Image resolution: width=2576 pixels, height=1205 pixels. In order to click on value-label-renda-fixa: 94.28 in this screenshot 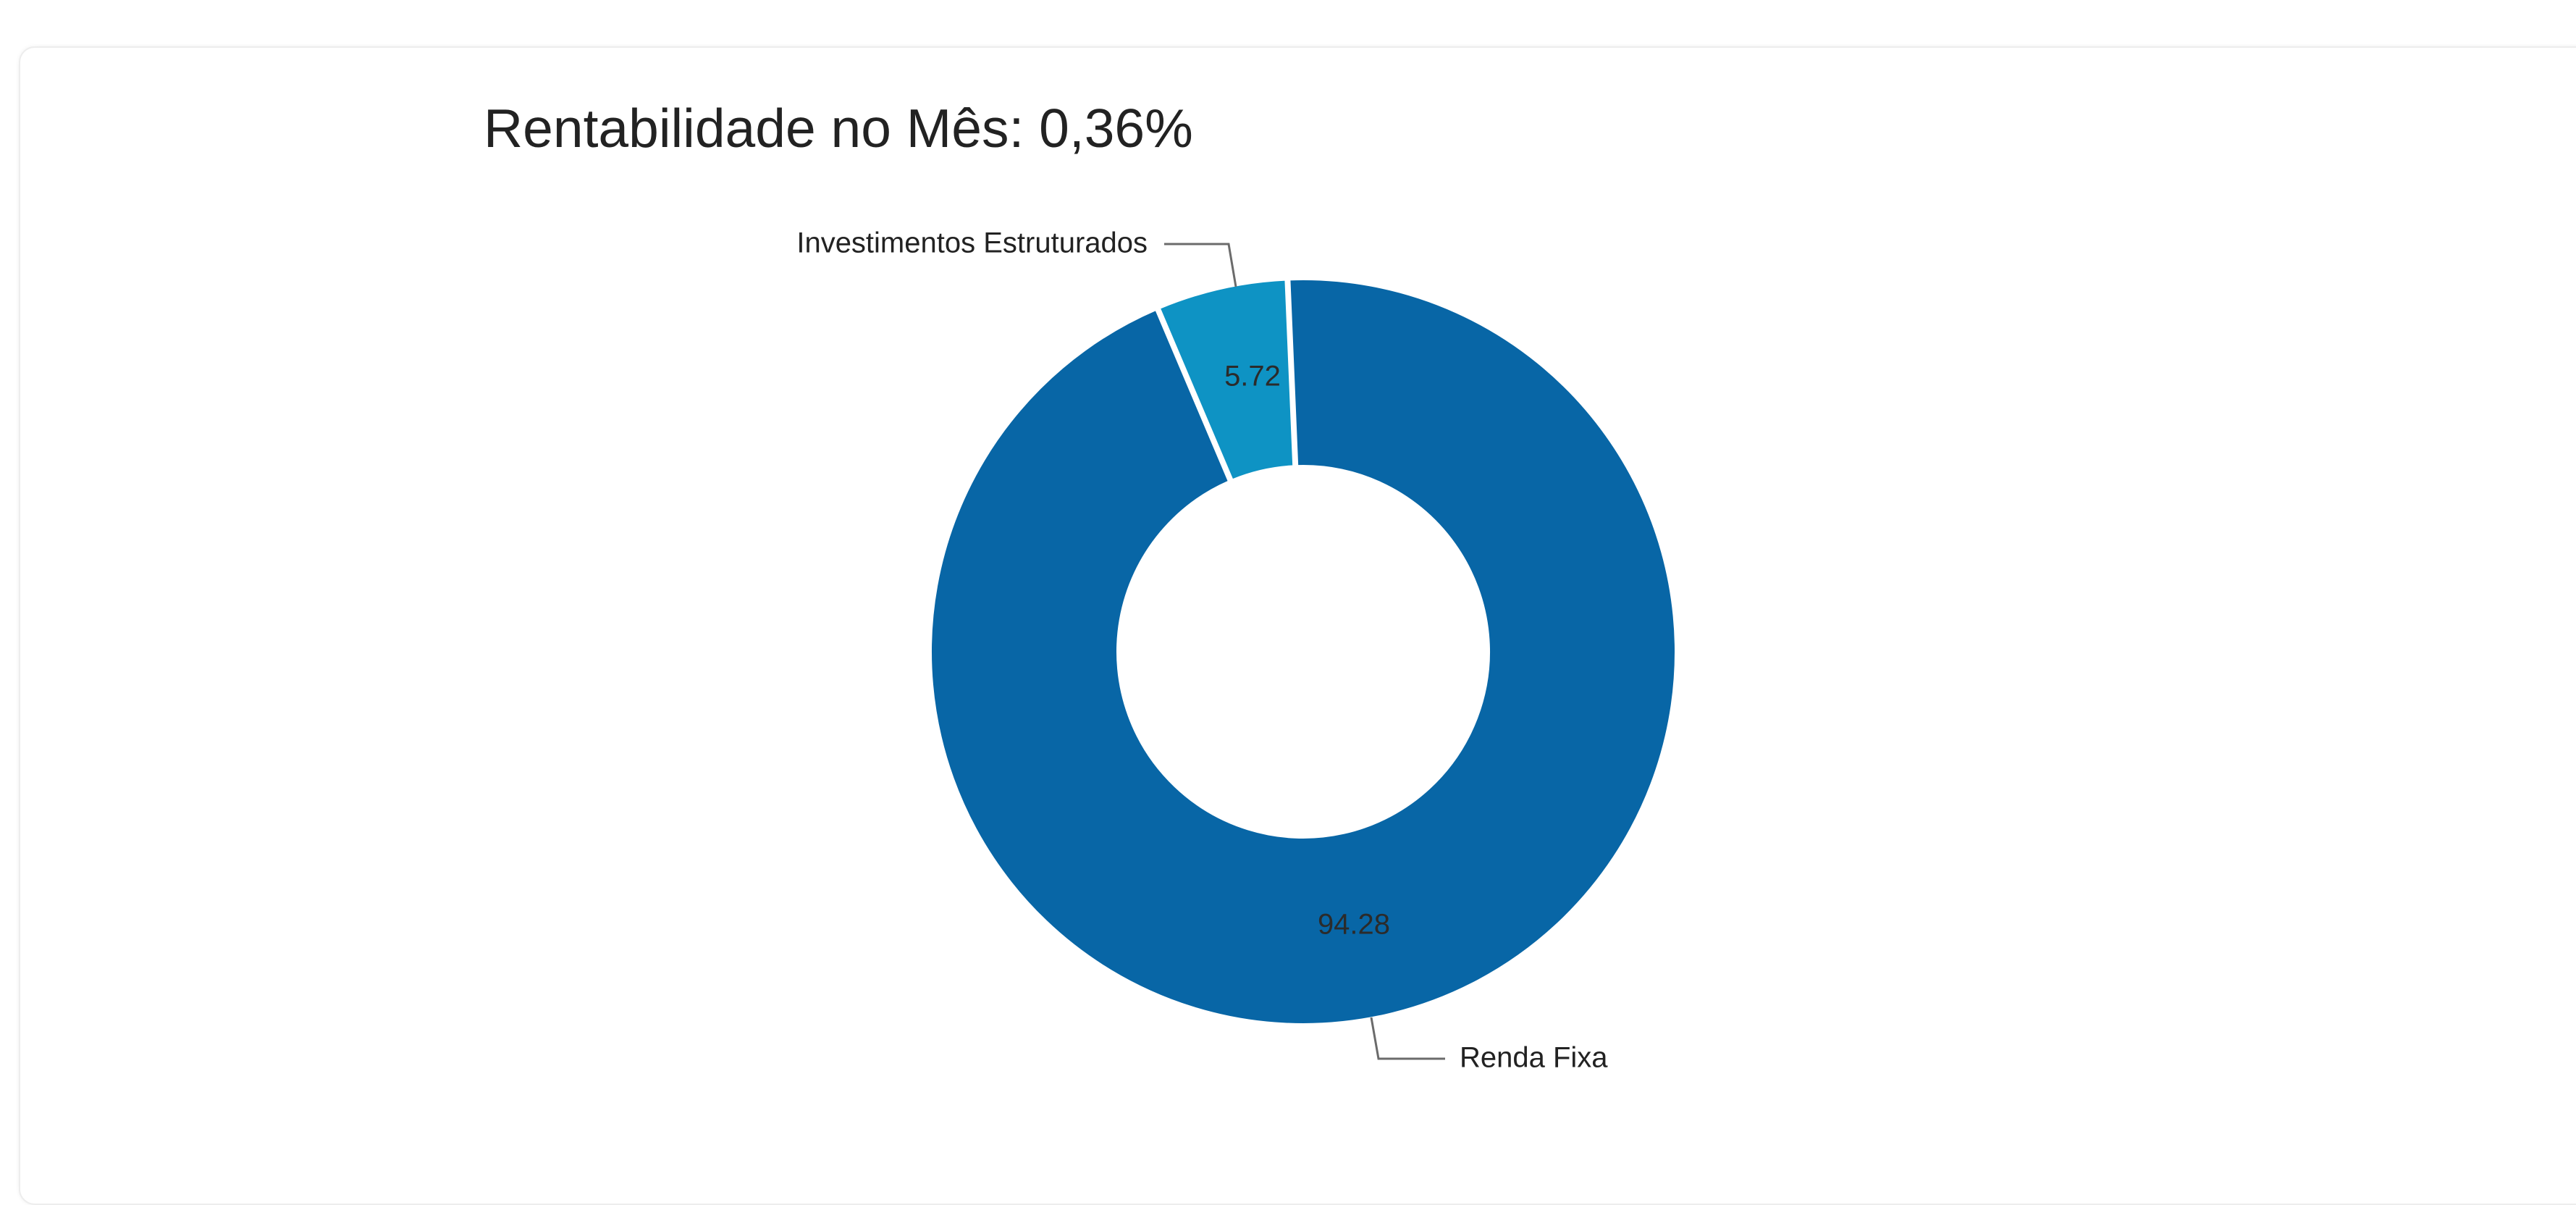, I will do `click(1354, 925)`.